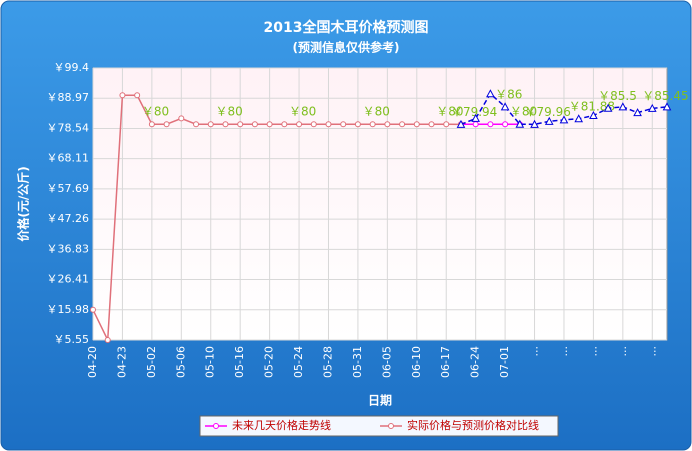  Describe the element at coordinates (327, 362) in the screenshot. I see `x-tick-label: 05-28` at that location.